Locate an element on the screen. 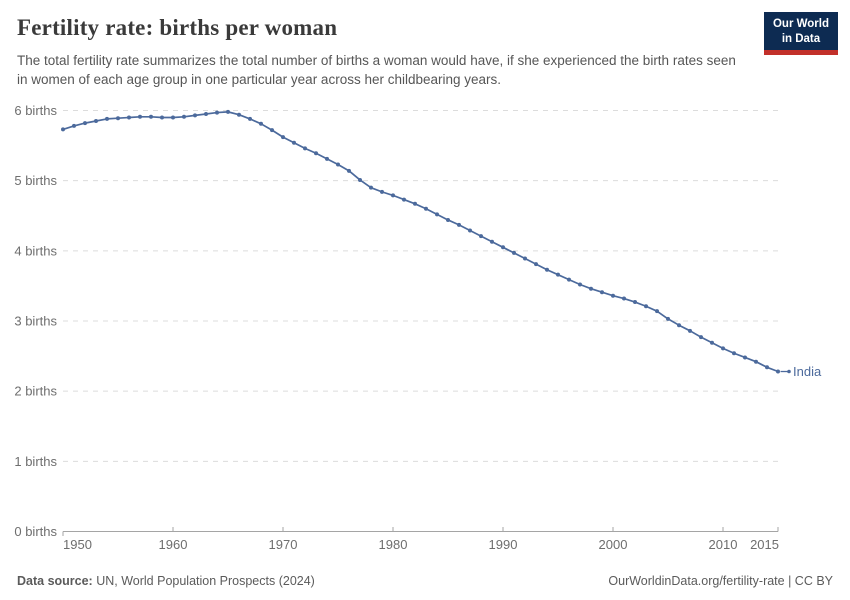 The height and width of the screenshot is (600, 850). y-axis-label: 4 births is located at coordinates (35, 250).